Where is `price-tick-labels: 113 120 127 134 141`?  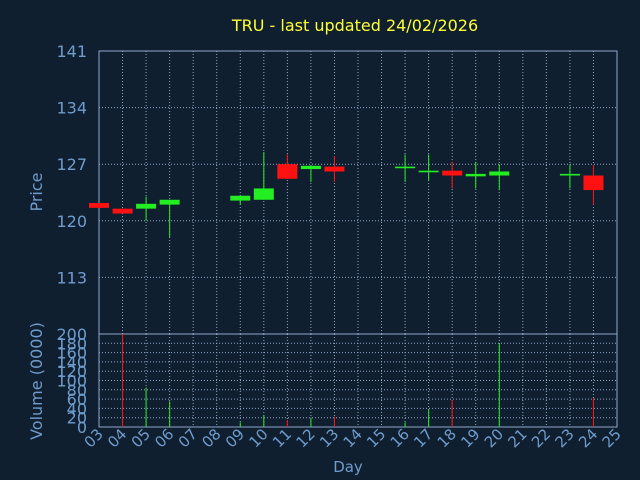
price-tick-labels: 113 120 127 134 141 is located at coordinates (71, 164).